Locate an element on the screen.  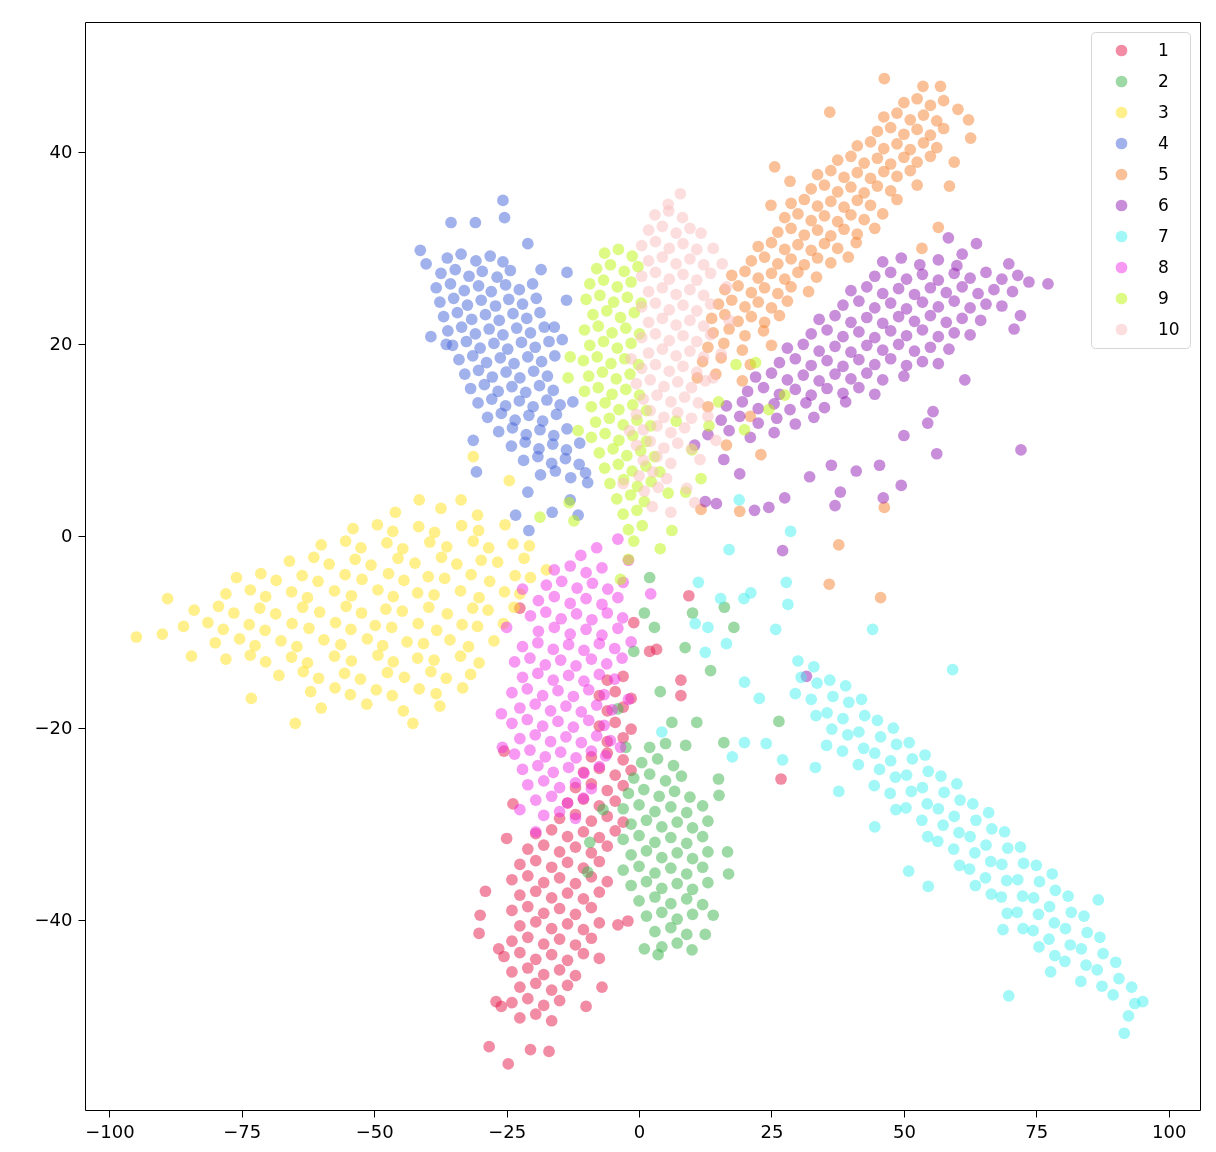
legend-label: 6 is located at coordinates (1163, 204).